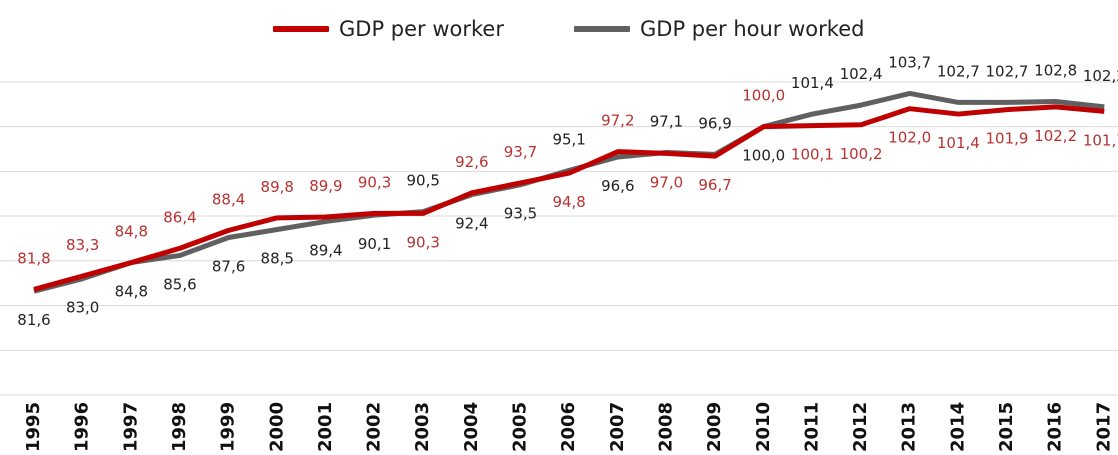  I want to click on data-label-gdp-per-hour-worked: 102,4, so click(861, 74).